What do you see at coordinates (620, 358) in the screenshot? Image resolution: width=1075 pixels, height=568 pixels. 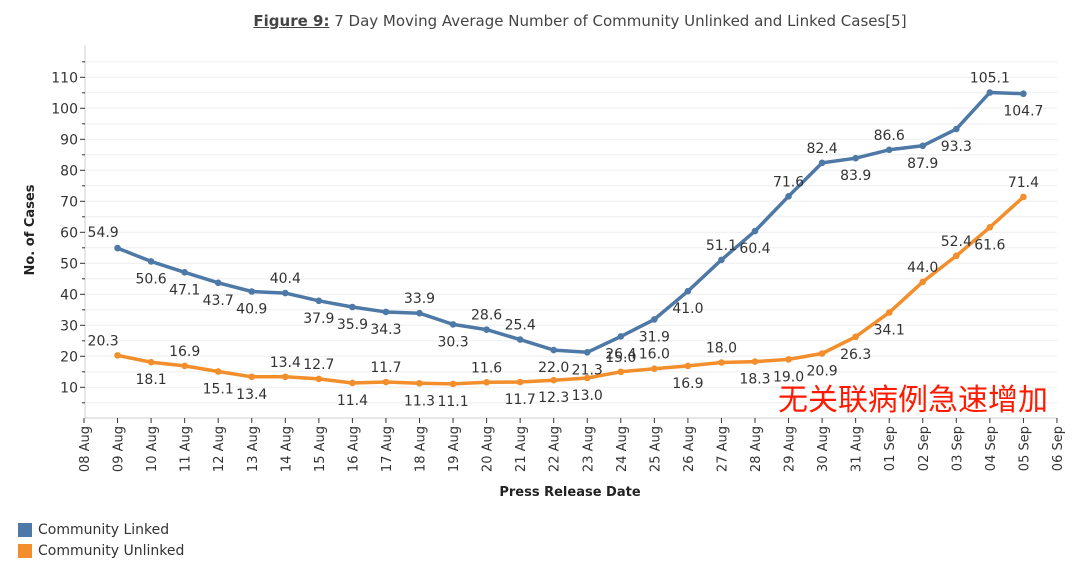 I see `data-label: 15.0` at bounding box center [620, 358].